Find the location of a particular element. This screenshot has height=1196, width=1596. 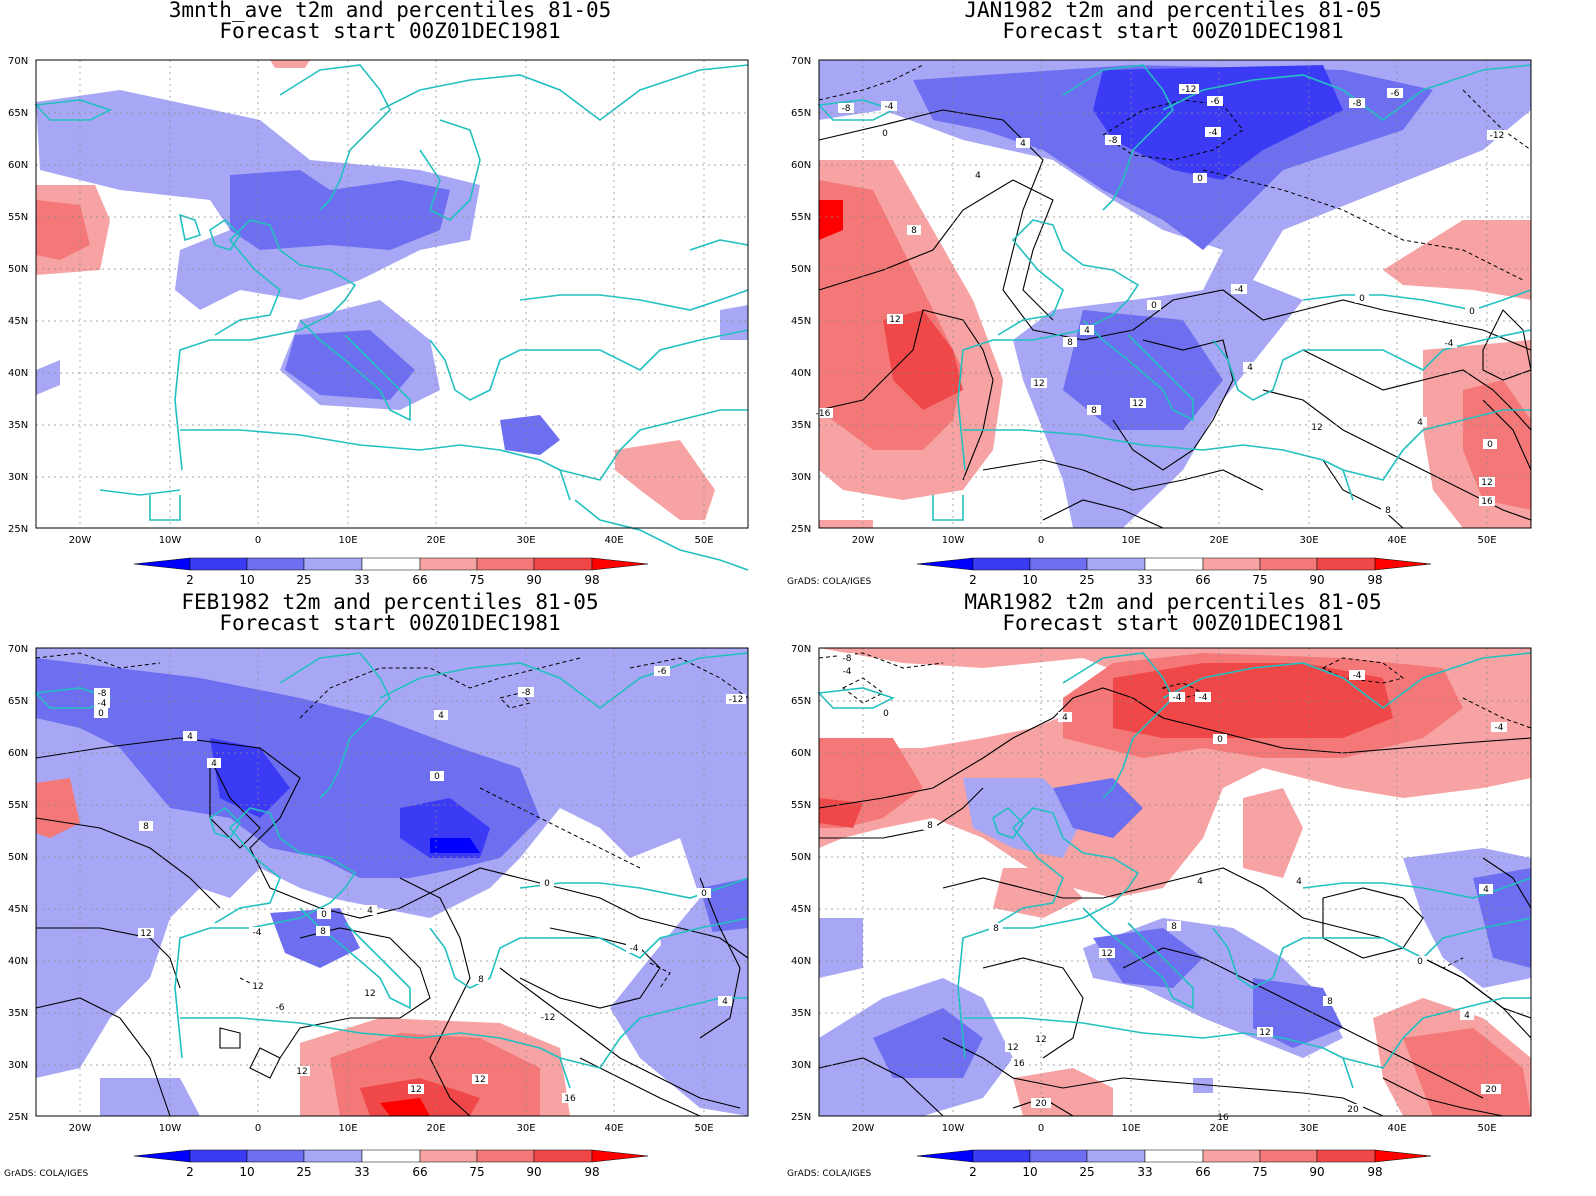

lat-label: 40N is located at coordinates (18, 961).